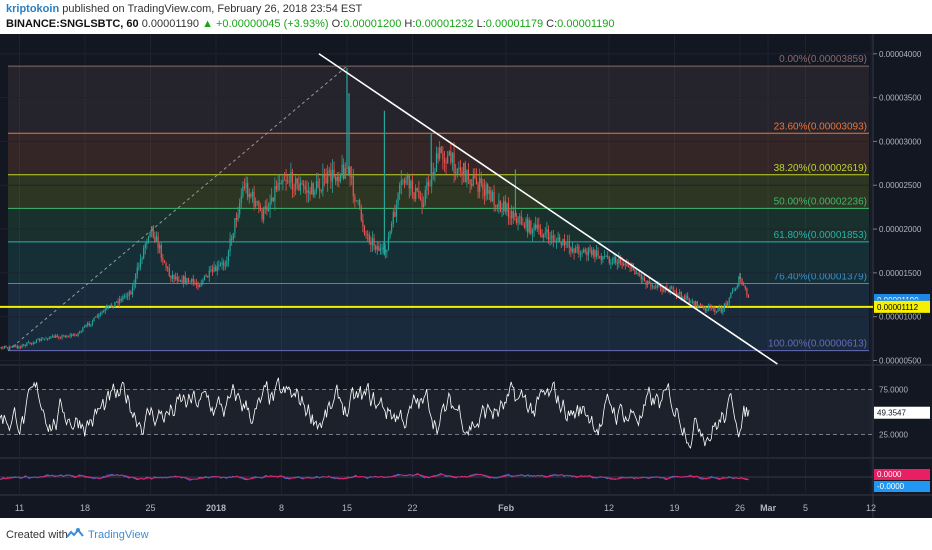 The height and width of the screenshot is (550, 932). Describe the element at coordinates (609, 508) in the screenshot. I see `time-tick-label: 12` at that location.